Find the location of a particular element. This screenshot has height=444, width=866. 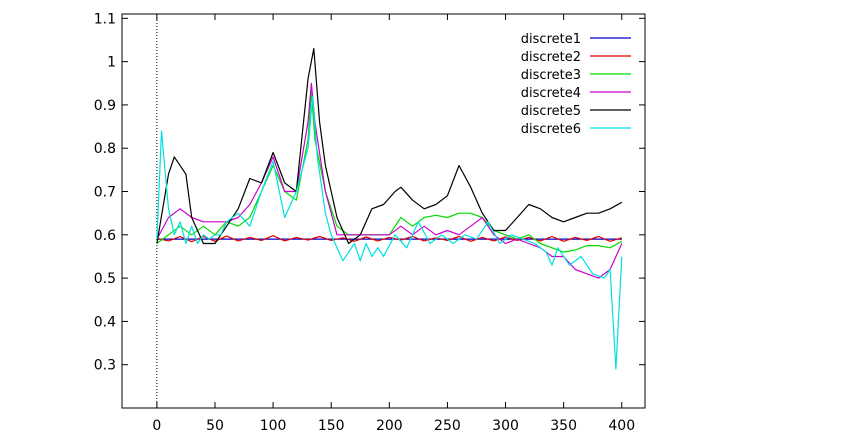

x-tick-label: 200 is located at coordinates (389, 426).